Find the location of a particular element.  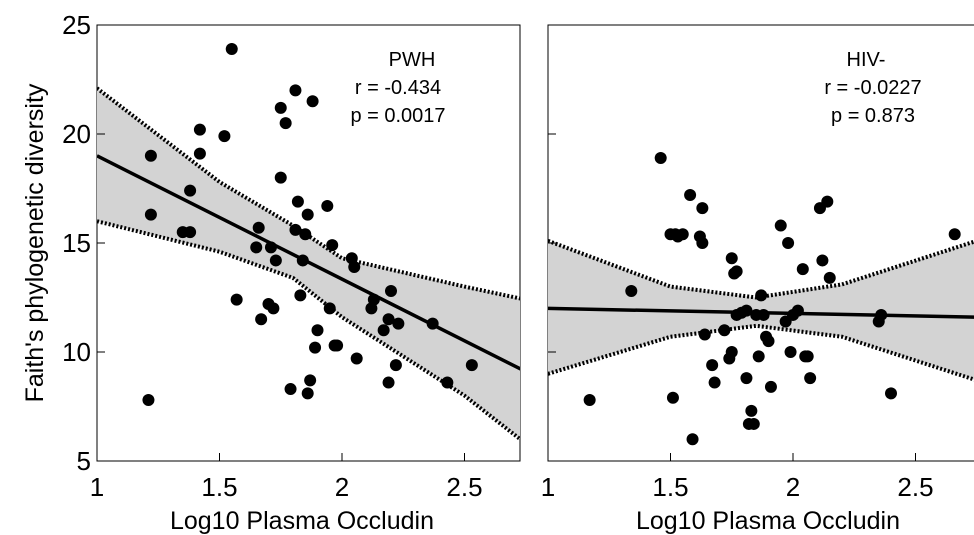

y-axis-title: Faith's phylogenetic diversity is located at coordinates (35, 242).